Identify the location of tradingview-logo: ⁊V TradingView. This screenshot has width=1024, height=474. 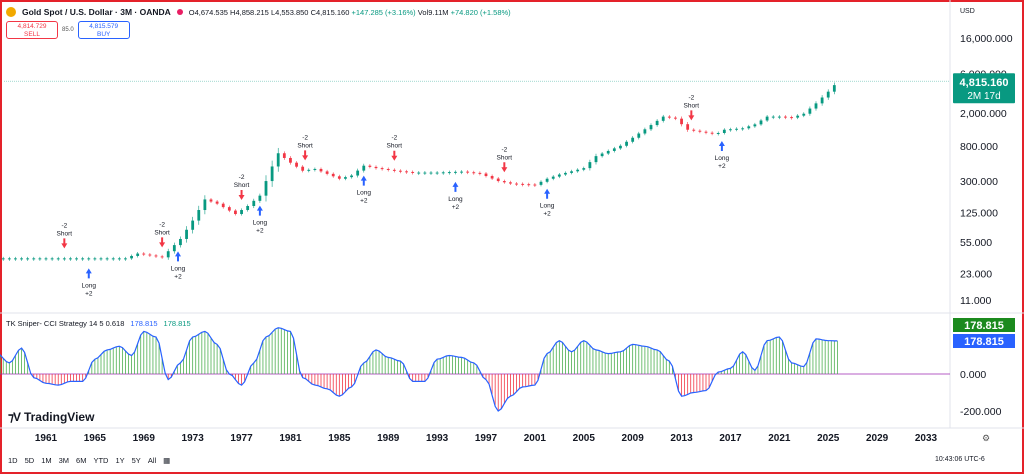
(51, 417).